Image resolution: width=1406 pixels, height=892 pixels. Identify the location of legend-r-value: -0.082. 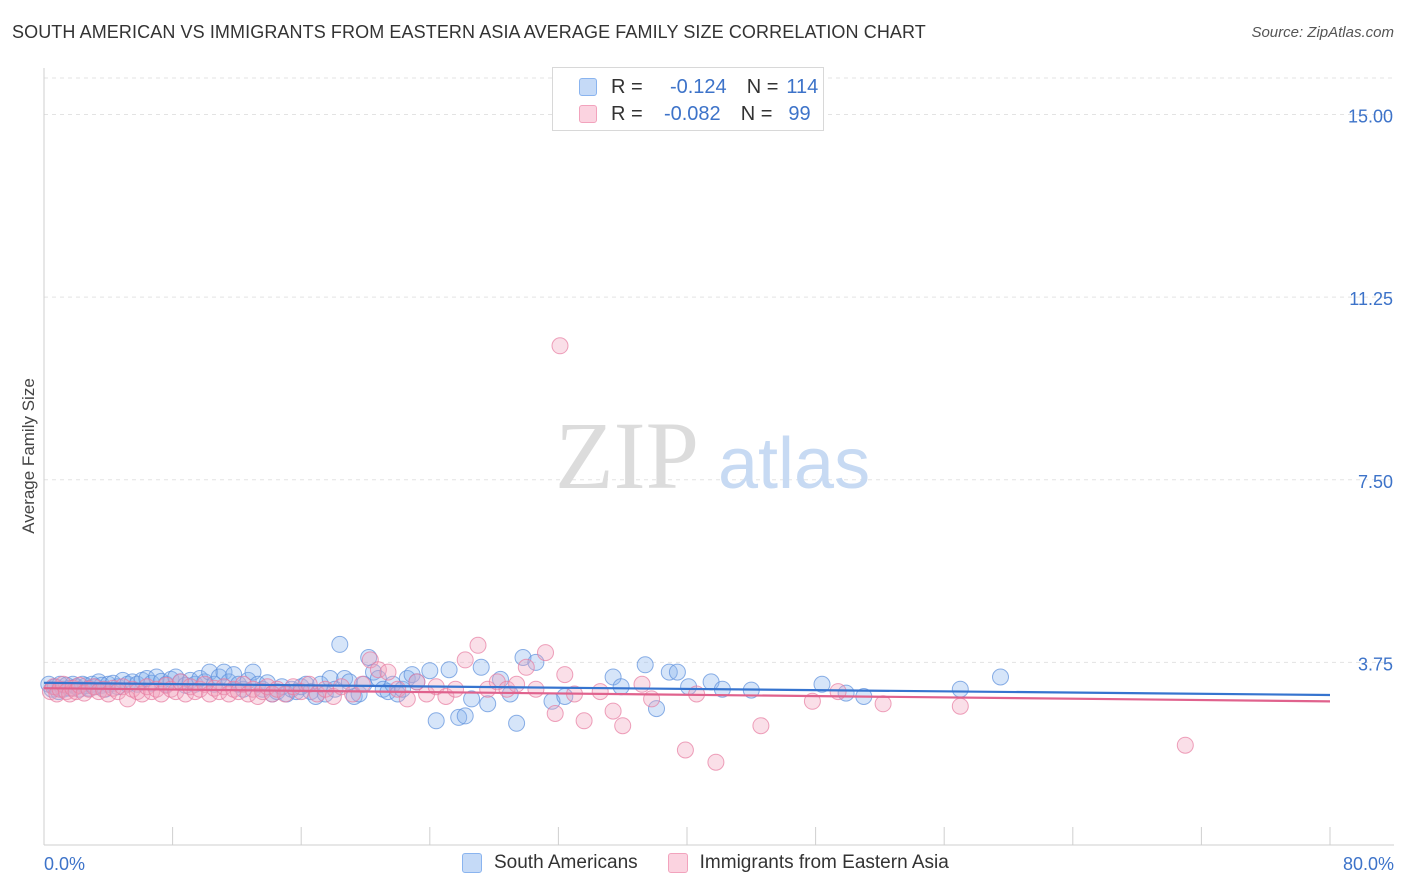
(692, 113).